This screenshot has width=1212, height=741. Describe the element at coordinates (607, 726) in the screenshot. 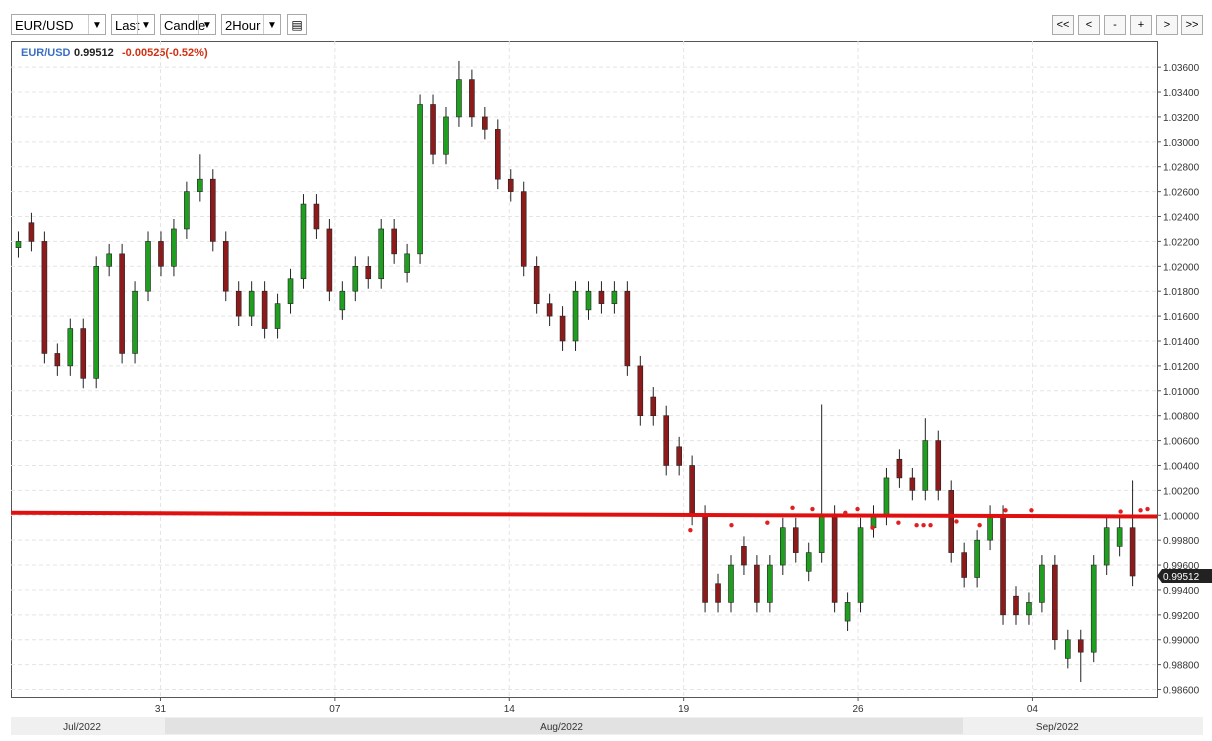

I see `scrollbar-track` at that location.